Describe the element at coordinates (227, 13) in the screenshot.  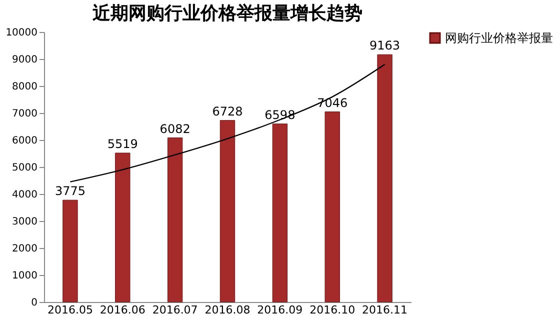
I see `chart-title: 近期网购行业价格举报量增长趋势` at that location.